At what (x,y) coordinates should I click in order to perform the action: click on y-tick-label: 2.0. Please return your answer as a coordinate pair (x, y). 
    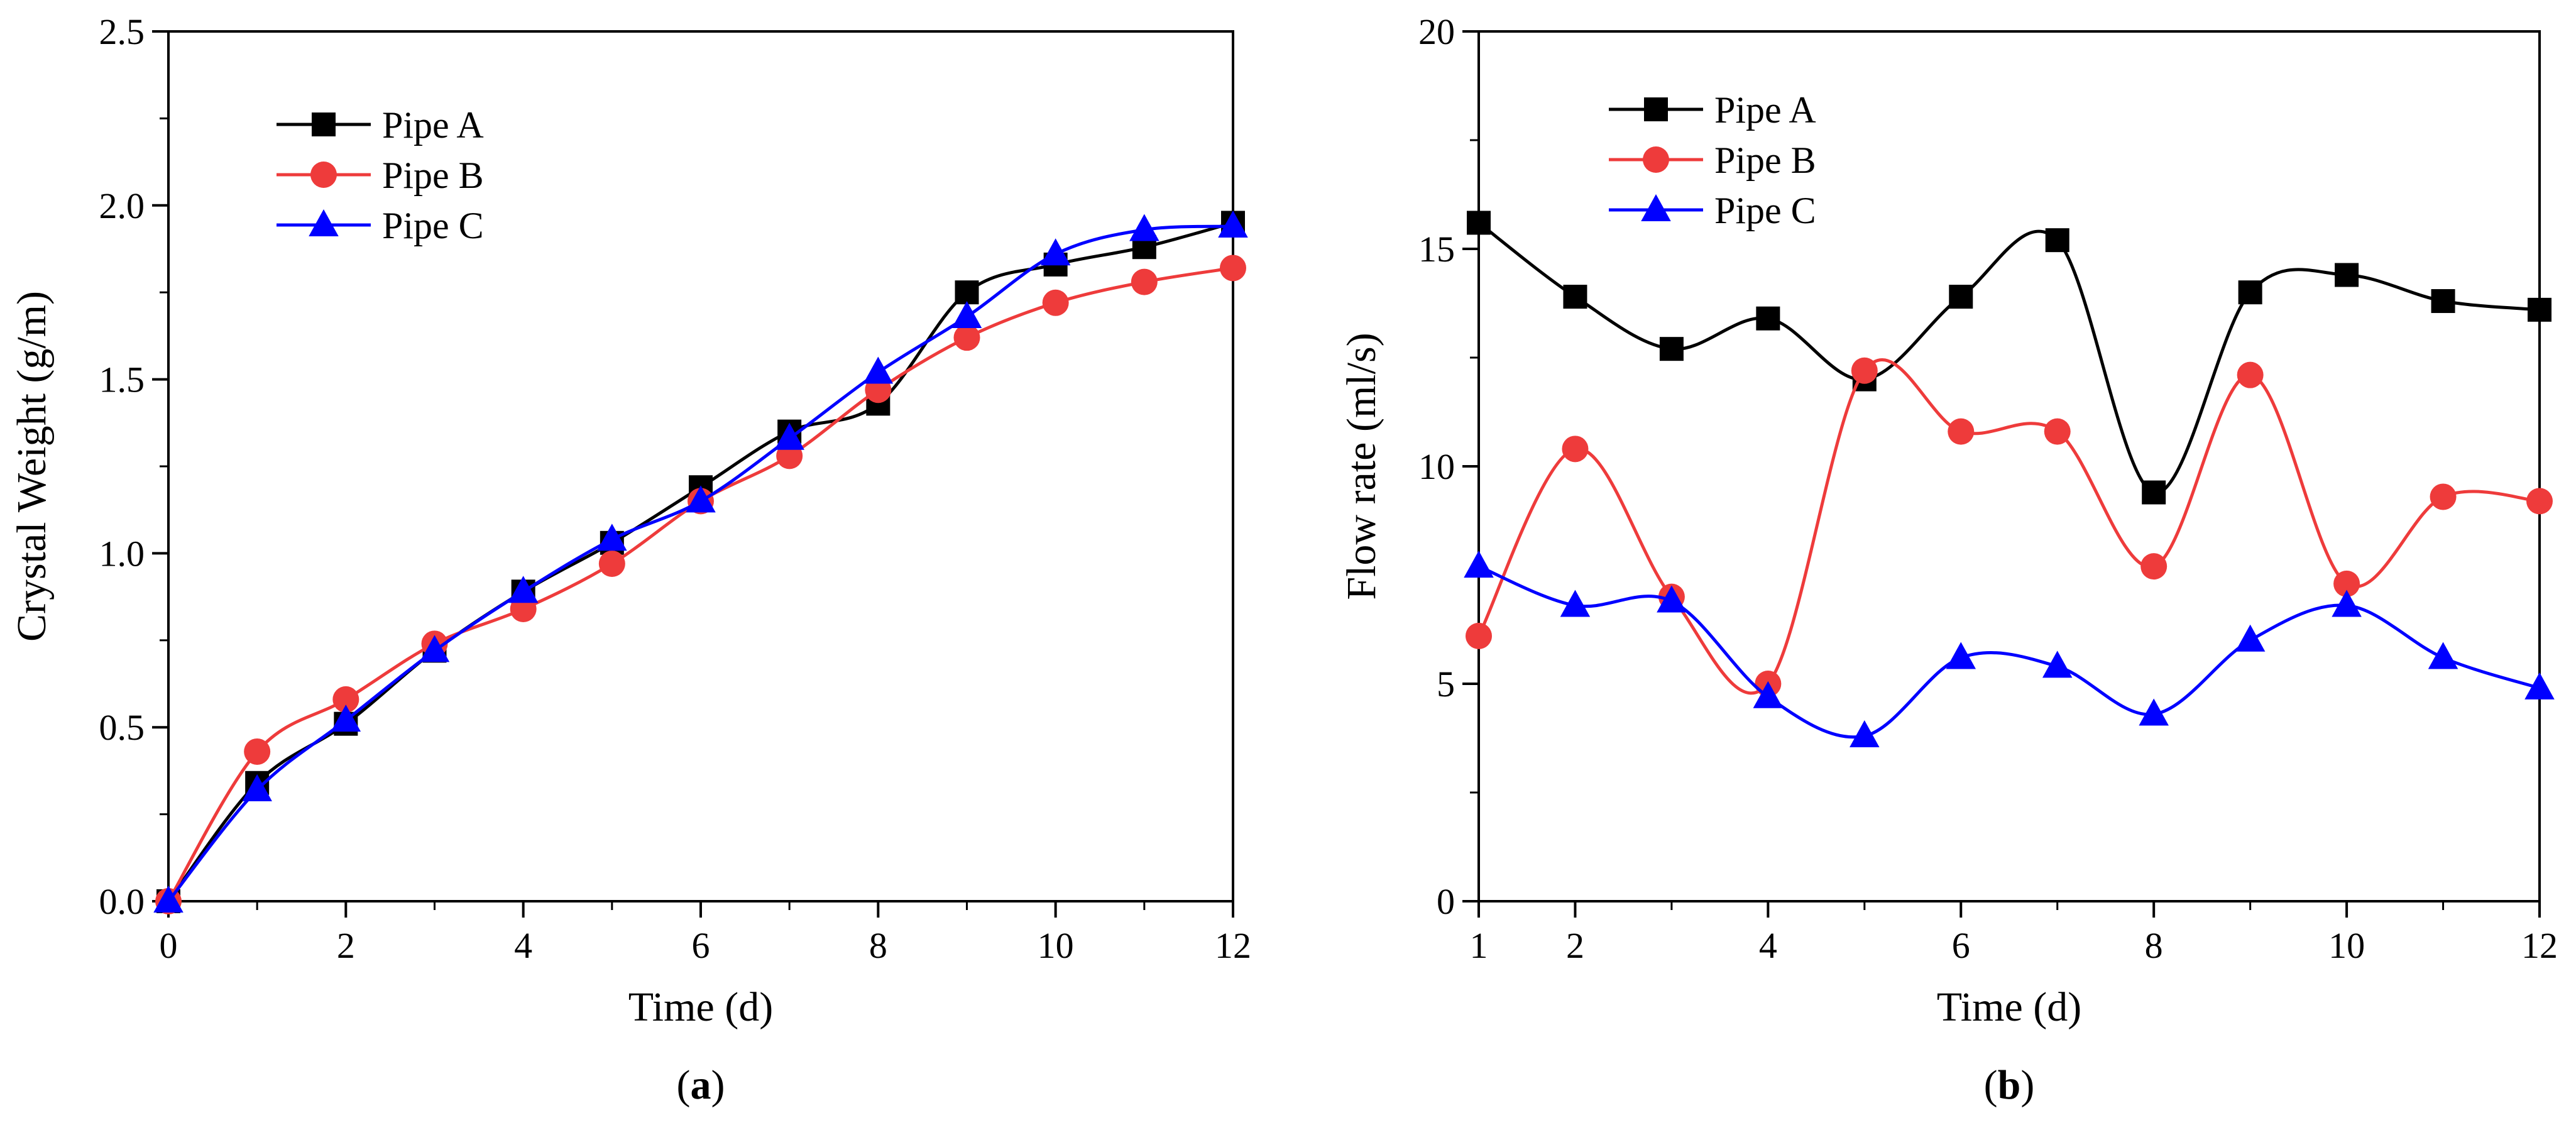
    Looking at the image, I should click on (122, 205).